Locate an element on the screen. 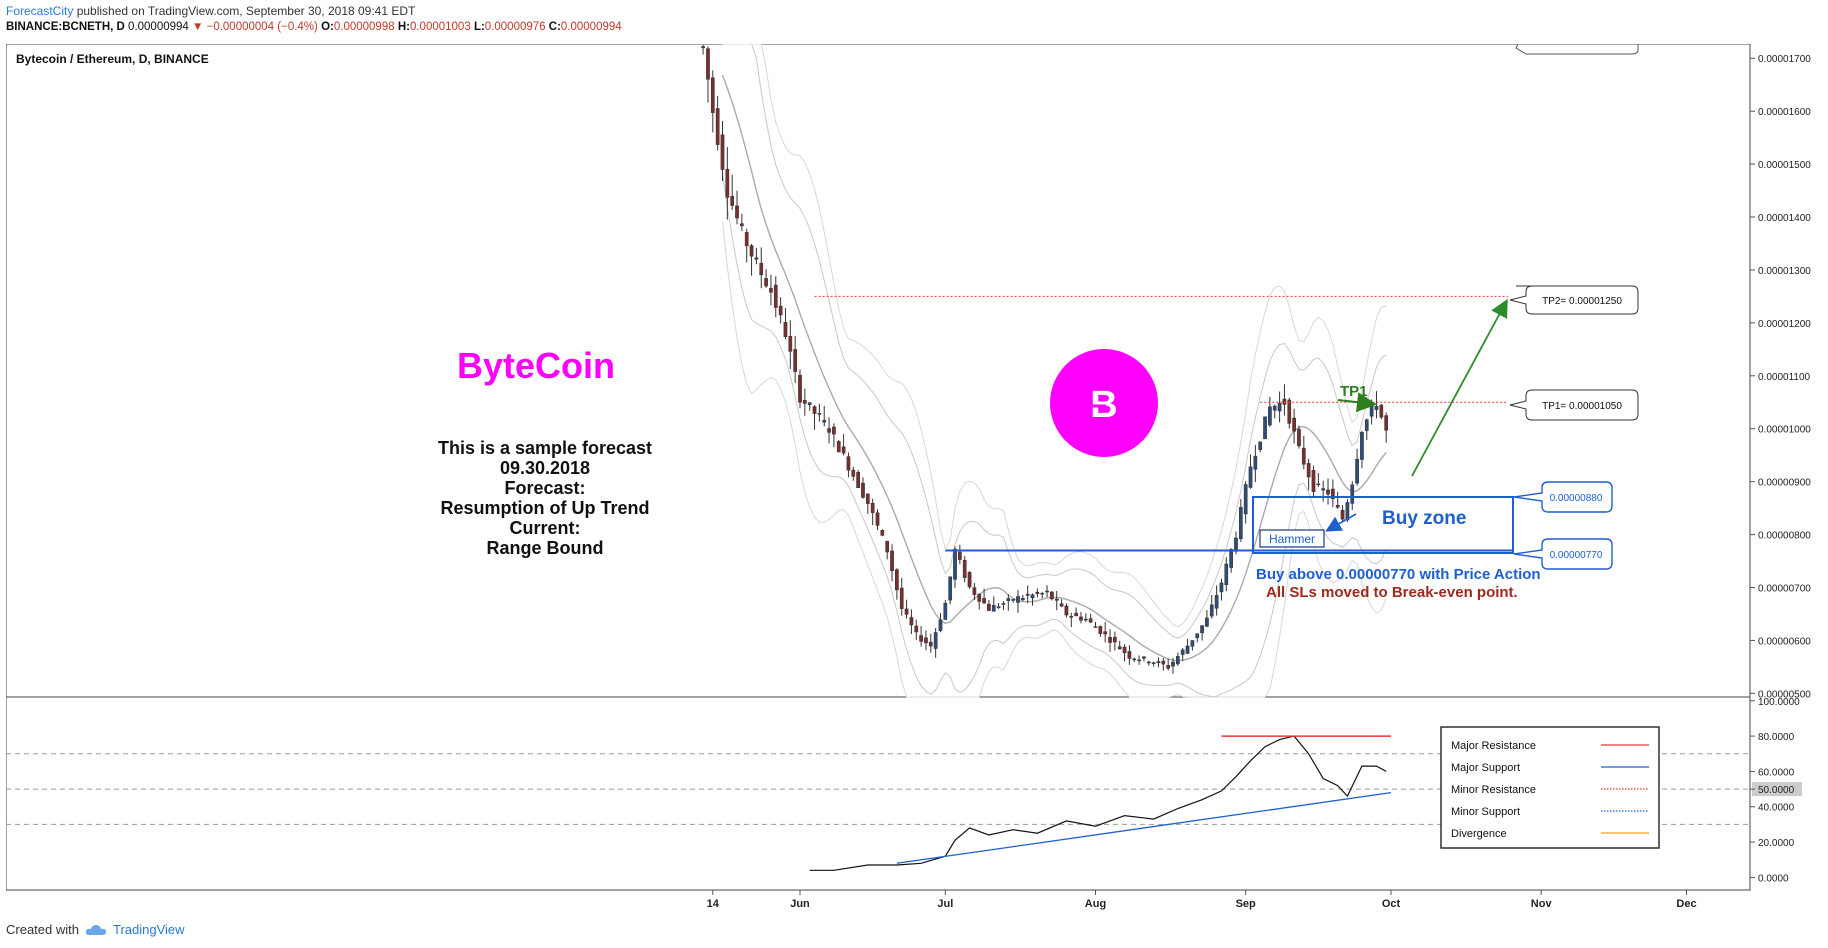  zone-bottom-callout: 0.00000770 is located at coordinates (1563, 554).